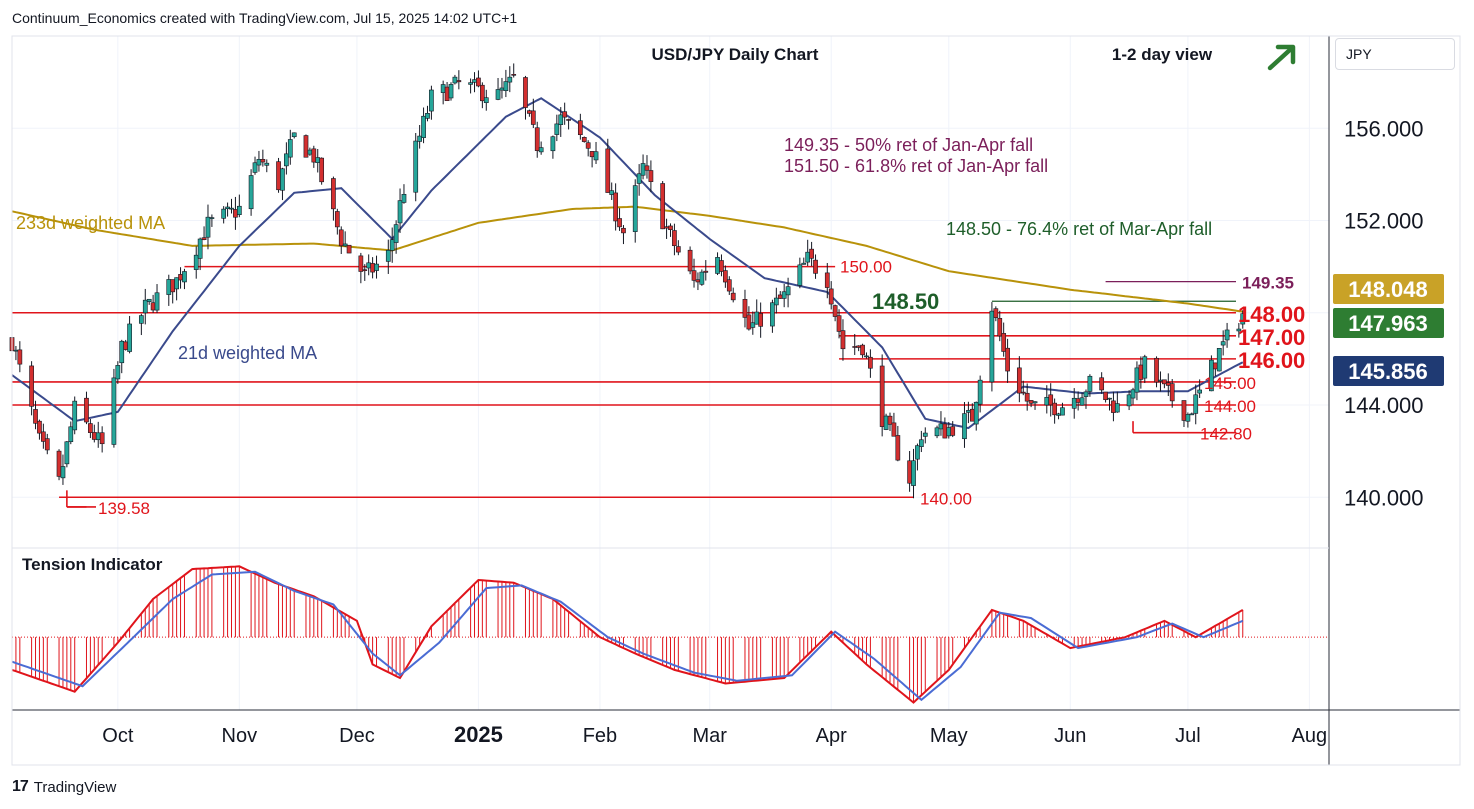 This screenshot has width=1474, height=809. I want to click on annotation-fib-50: 149.35 - 50% ret of Jan-Apr fall, so click(908, 145).